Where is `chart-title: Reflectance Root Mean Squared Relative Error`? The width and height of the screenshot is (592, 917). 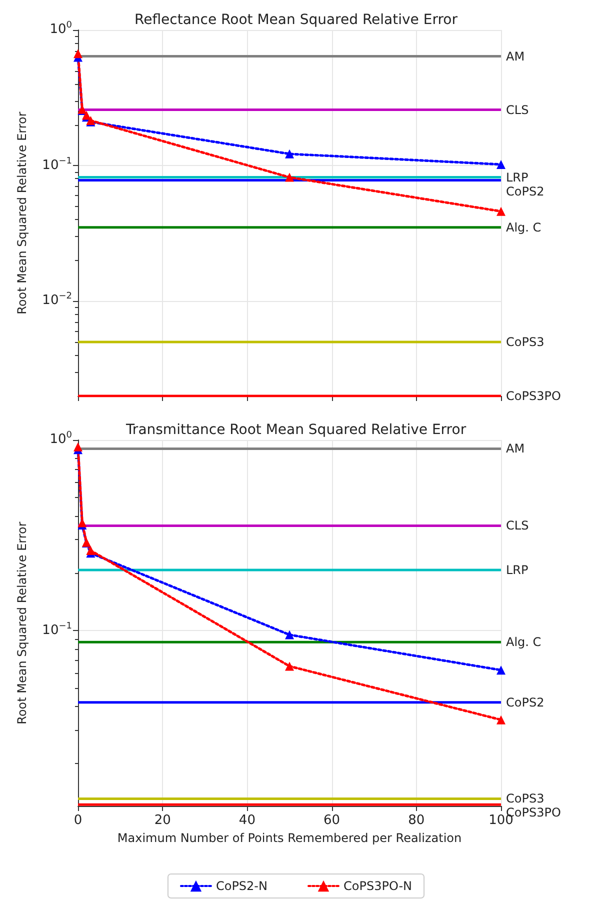
chart-title: Reflectance Root Mean Squared Relative Error is located at coordinates (296, 20).